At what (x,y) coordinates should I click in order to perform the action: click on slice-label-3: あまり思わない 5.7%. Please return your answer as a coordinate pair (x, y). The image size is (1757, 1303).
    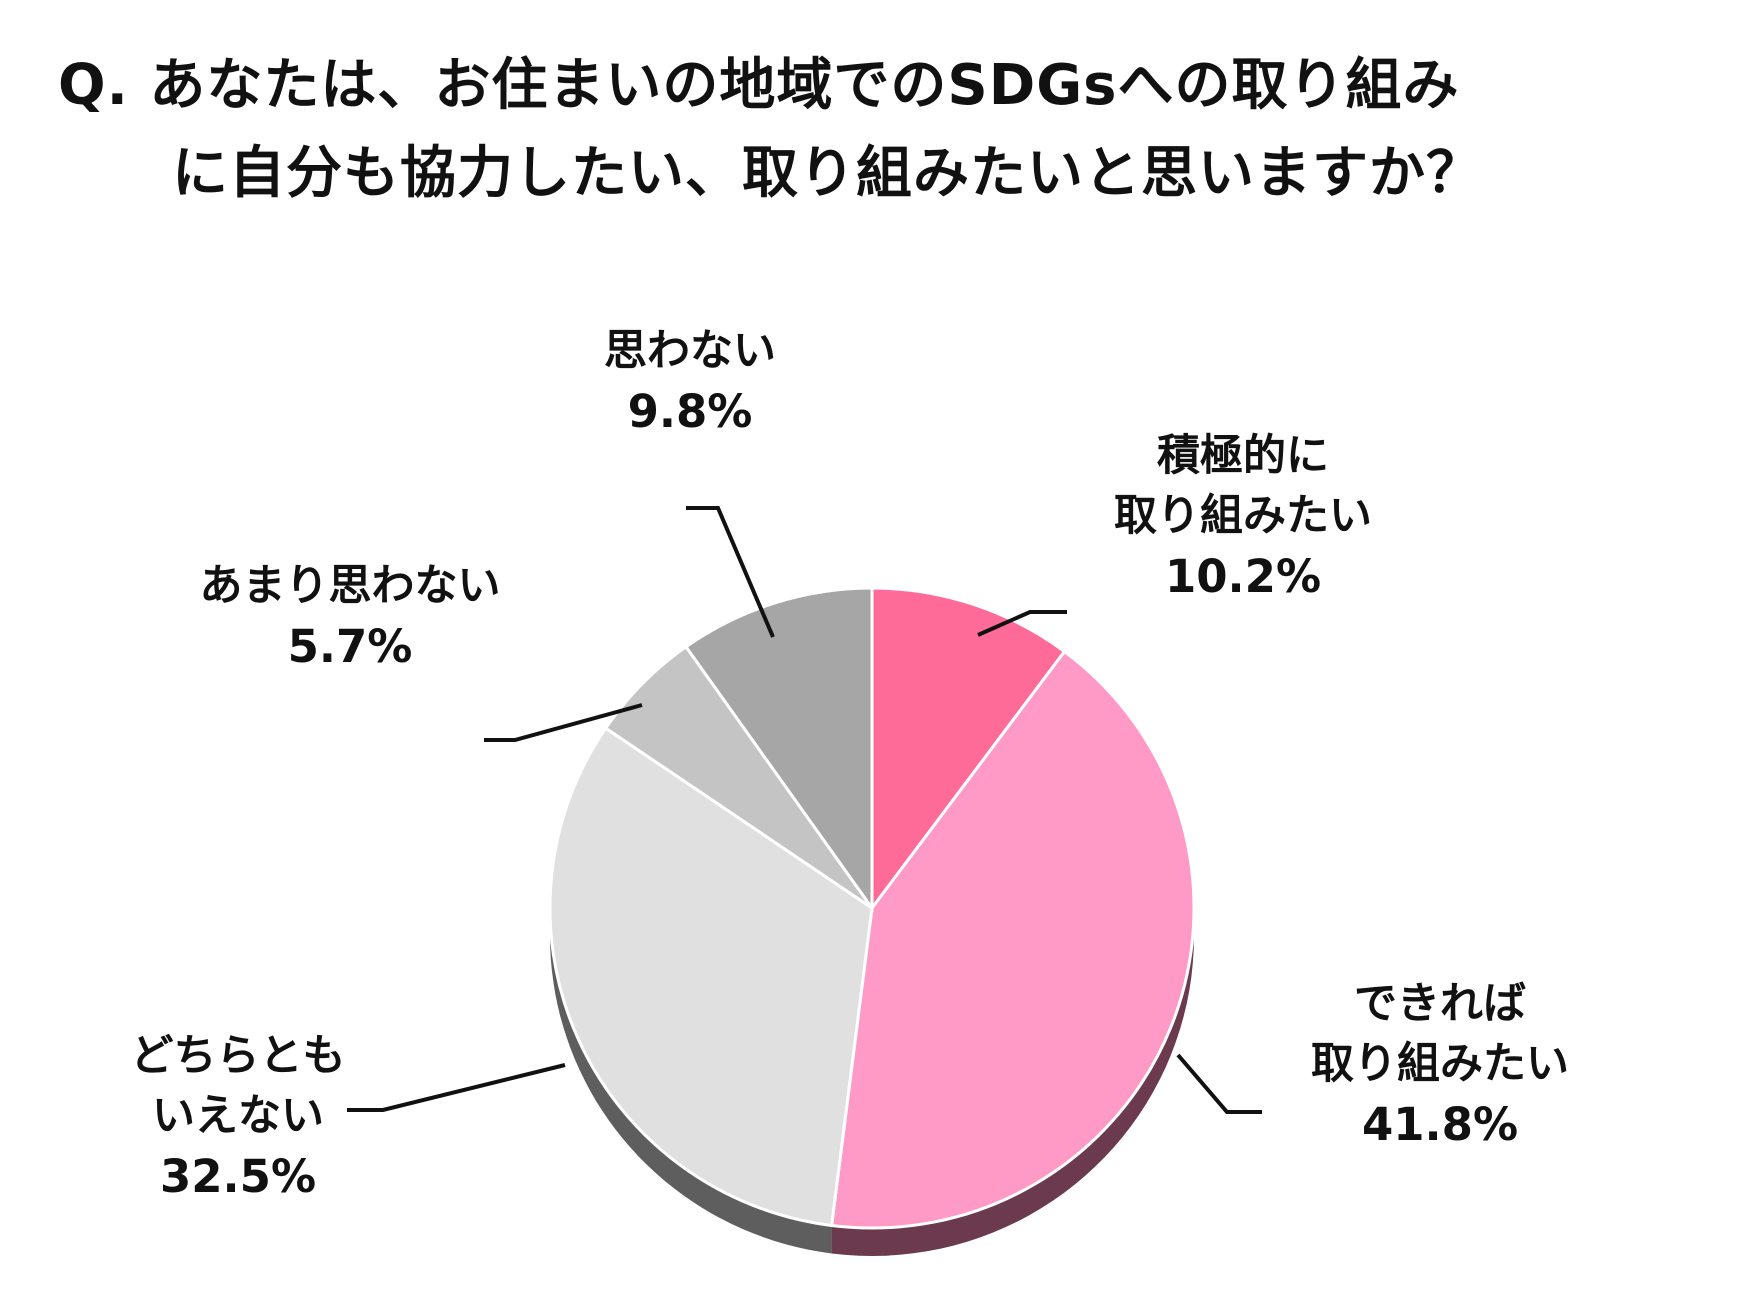
    Looking at the image, I should click on (350, 617).